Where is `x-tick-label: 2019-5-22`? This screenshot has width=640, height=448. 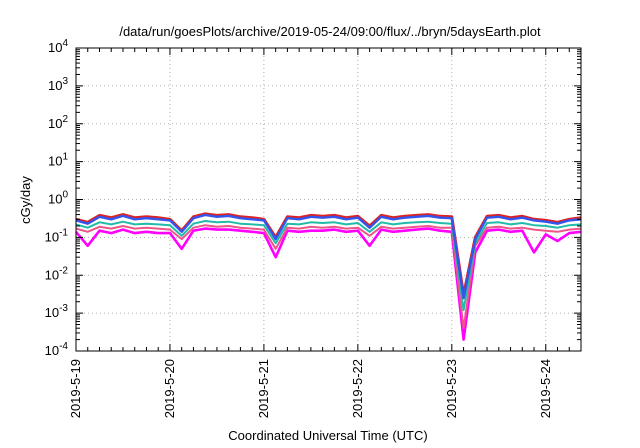
x-tick-label: 2019-5-22 is located at coordinates (357, 388).